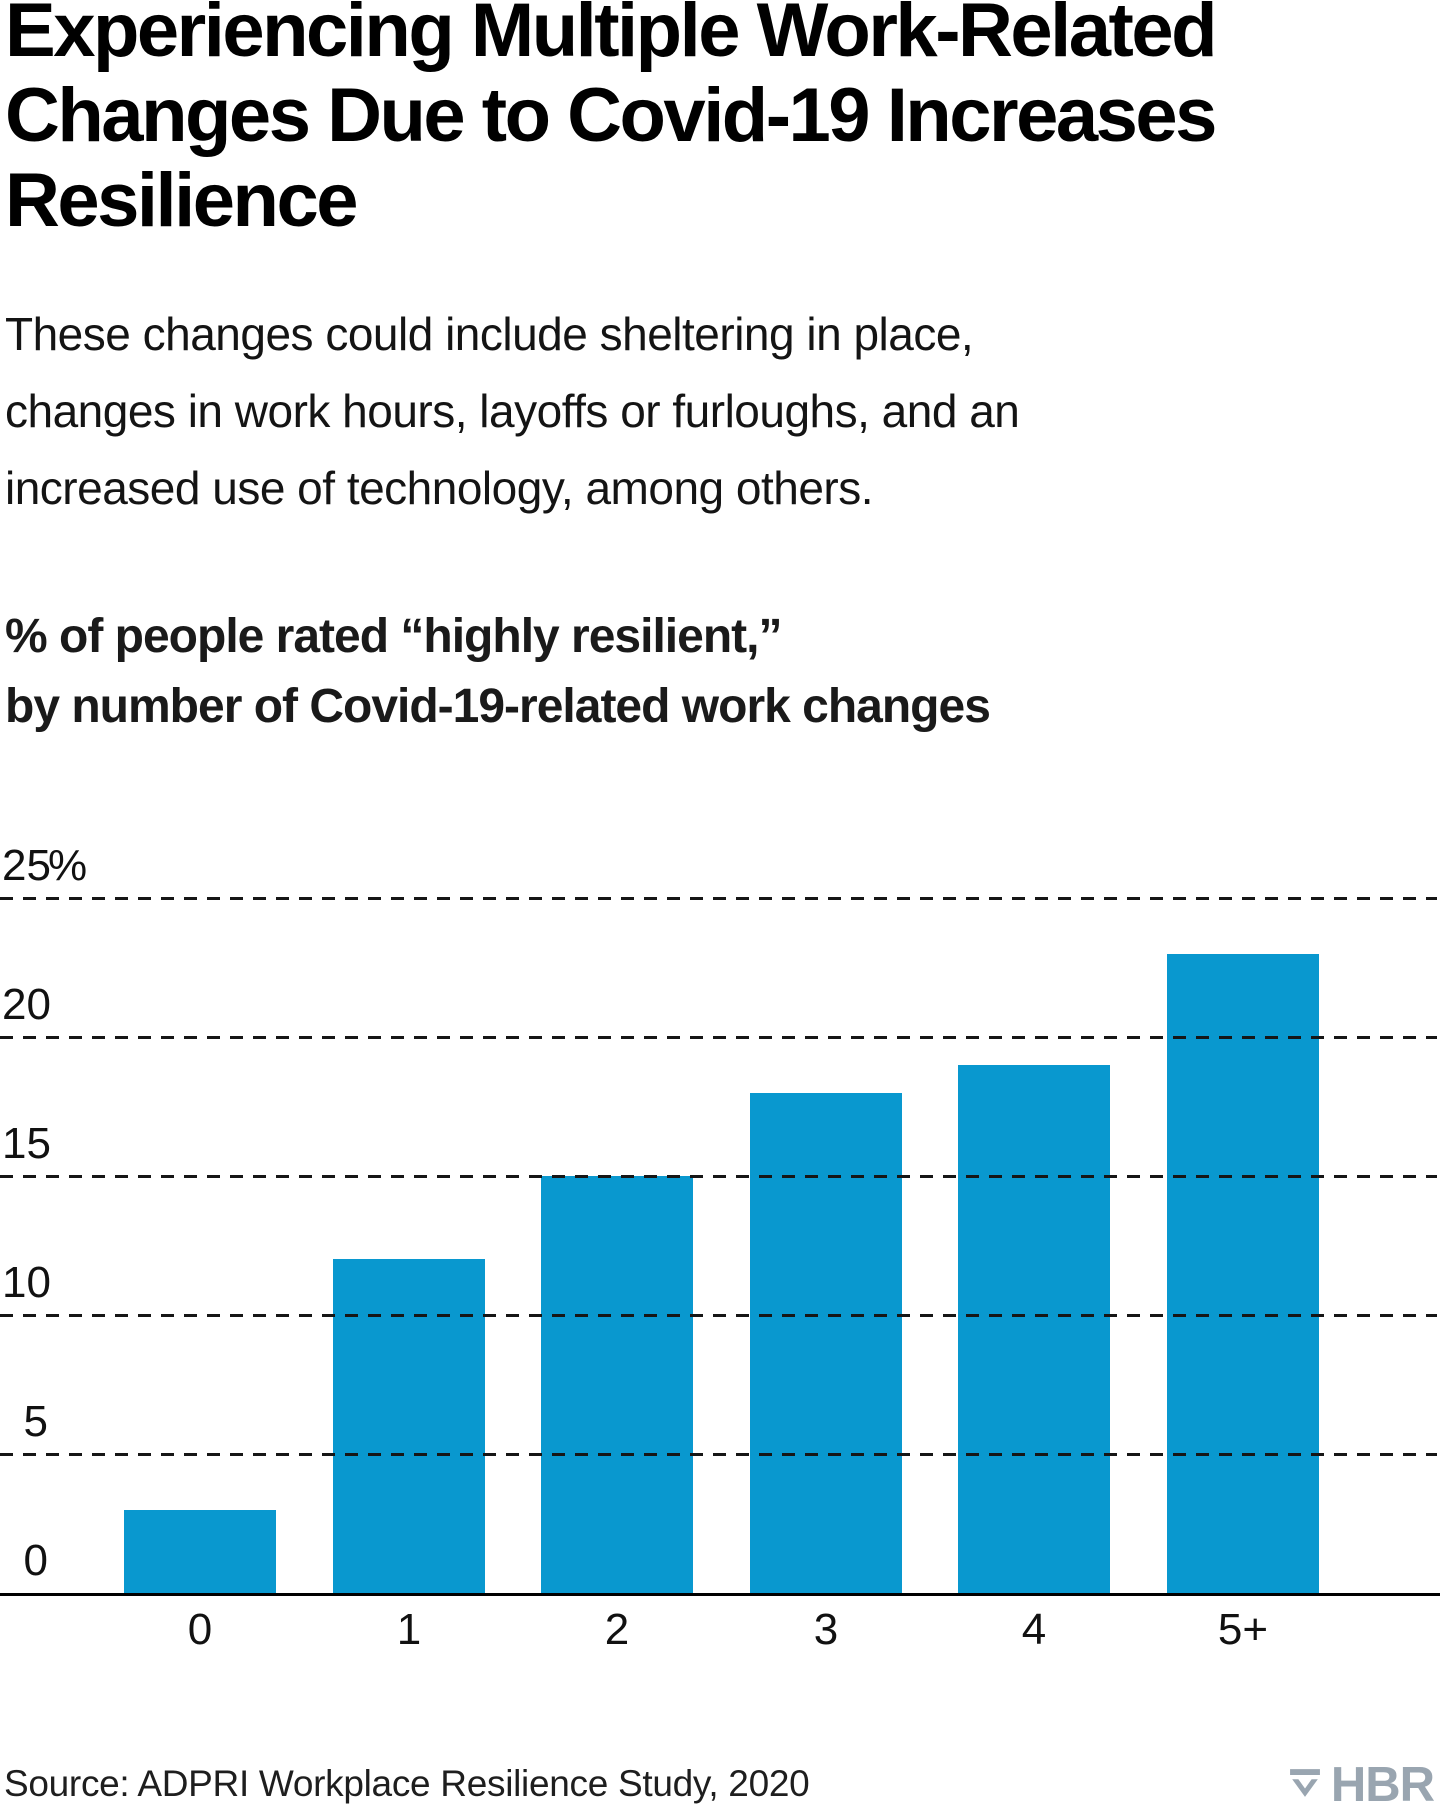 The height and width of the screenshot is (1812, 1440). I want to click on bar-5+, so click(1243, 1273).